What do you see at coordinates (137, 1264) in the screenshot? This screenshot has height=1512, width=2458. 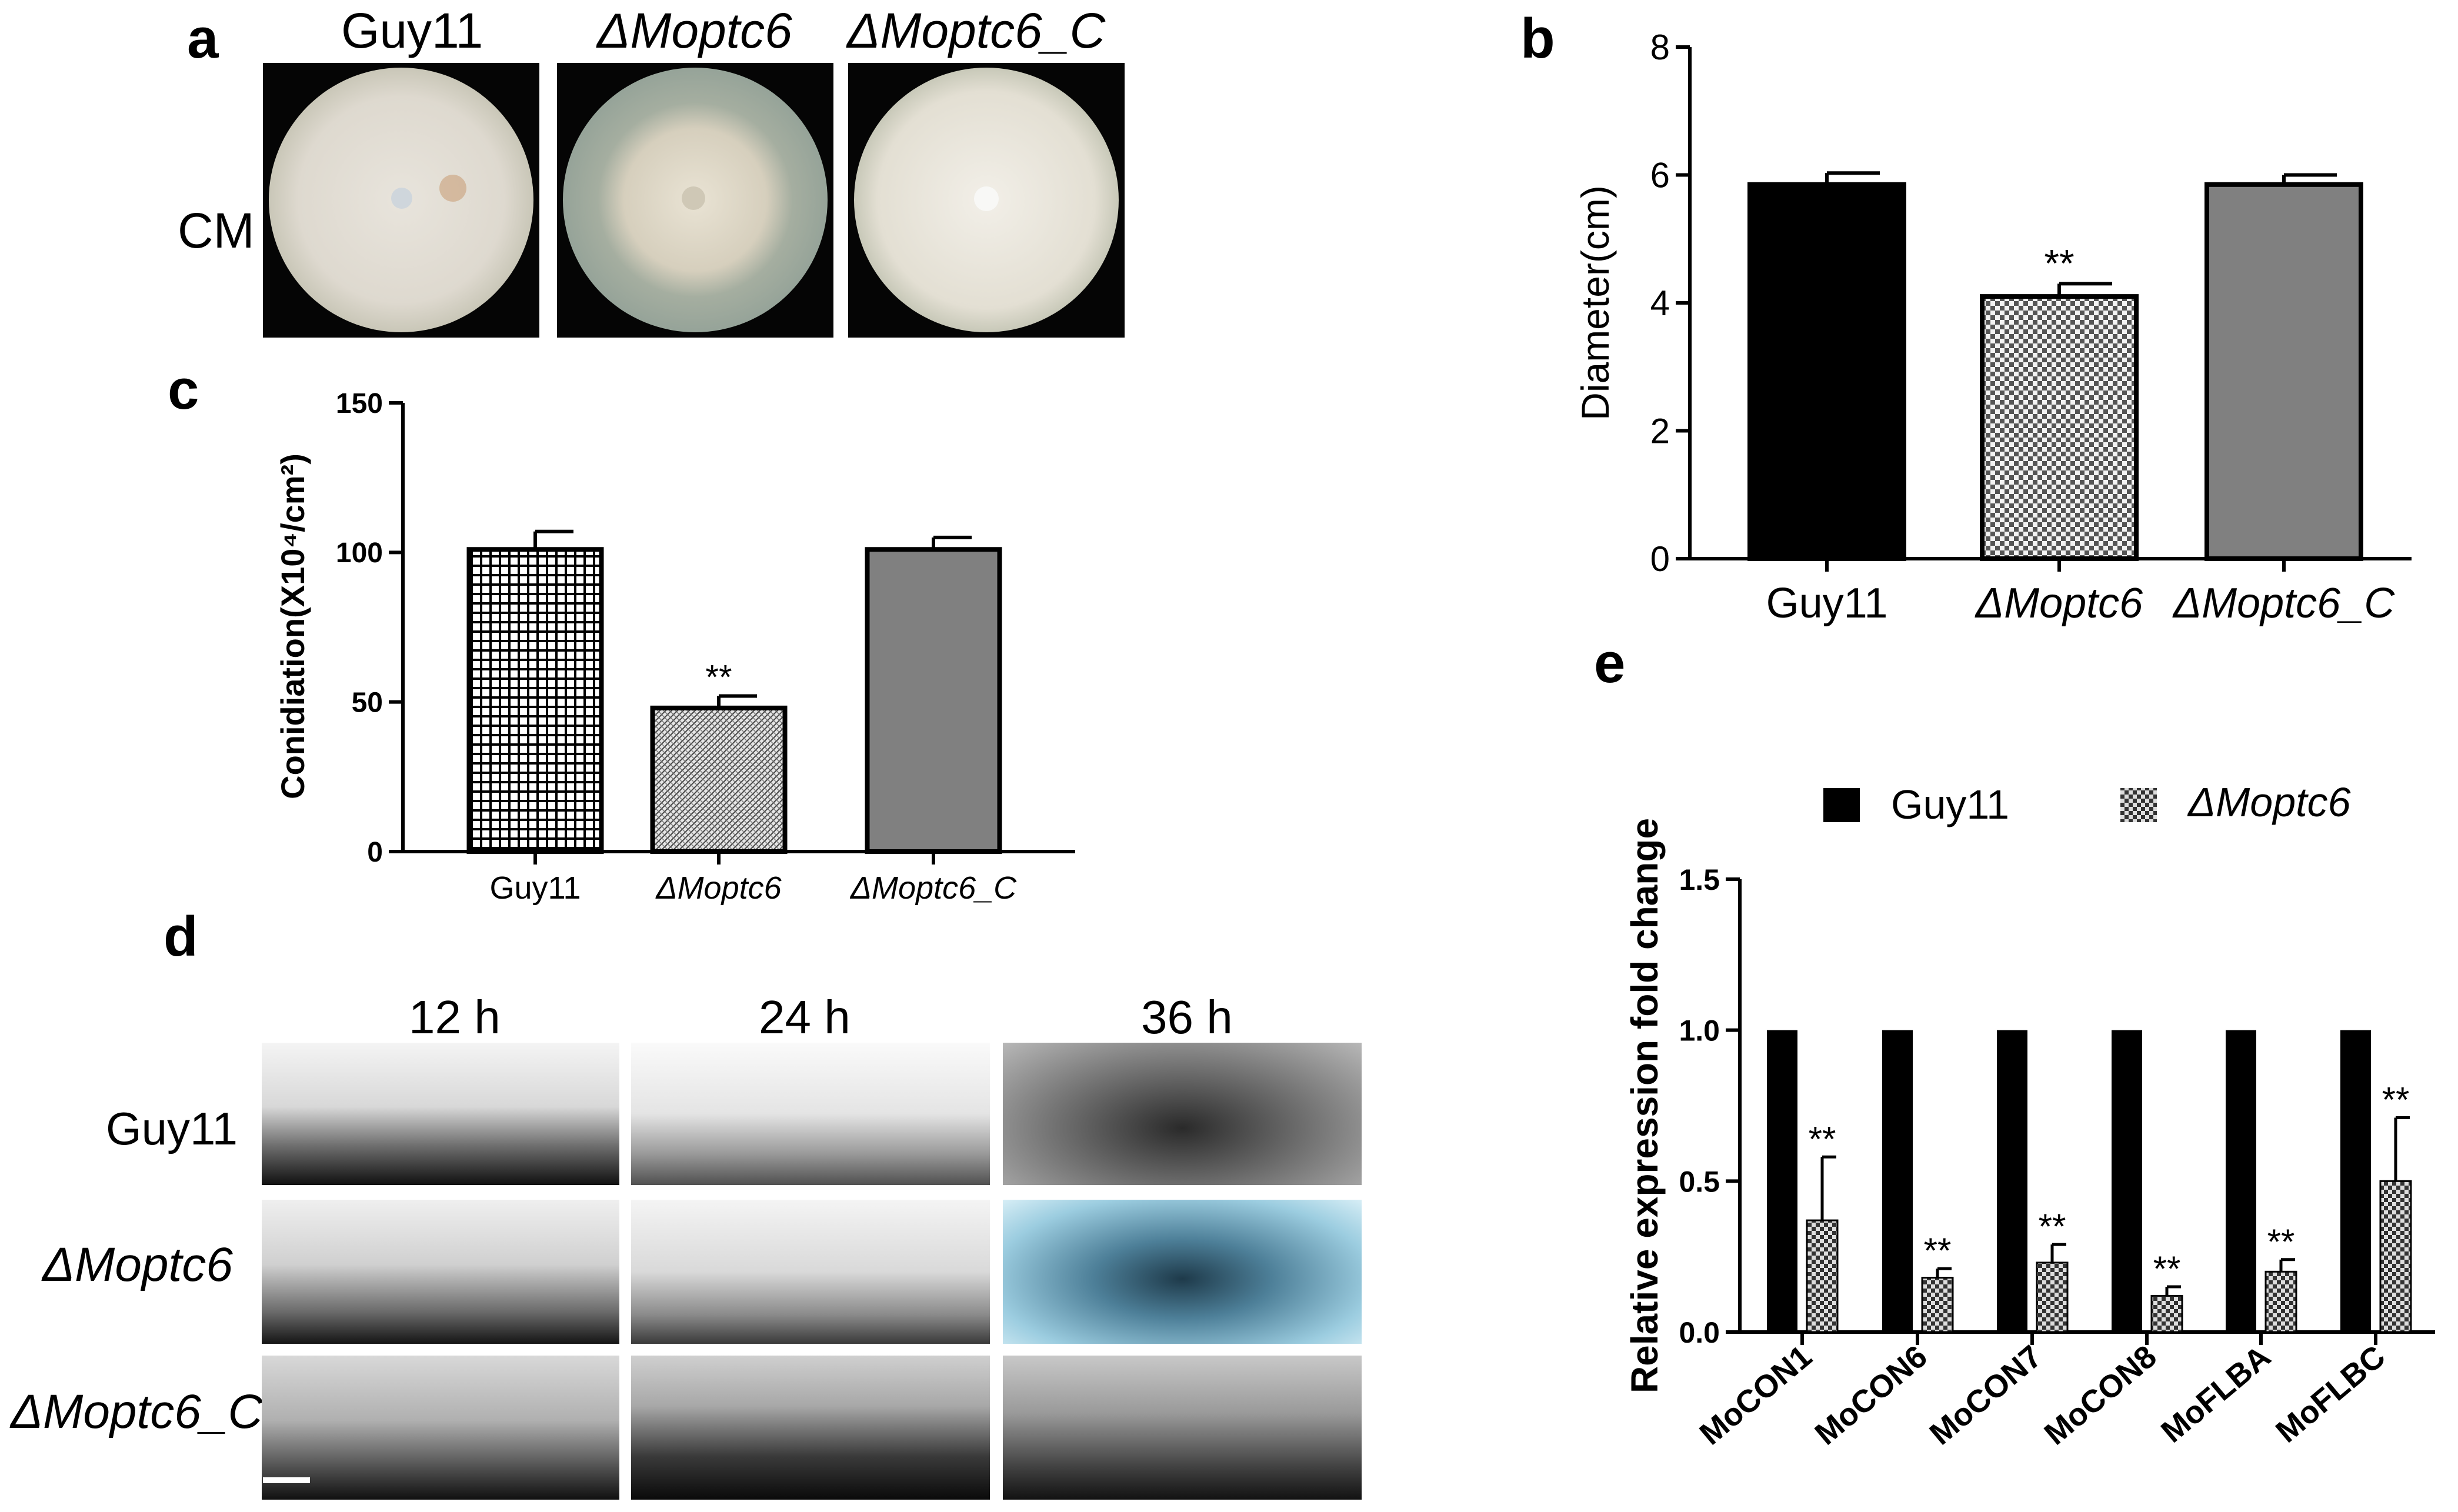 I see `row-label-moptc6: ΔMoptc6` at bounding box center [137, 1264].